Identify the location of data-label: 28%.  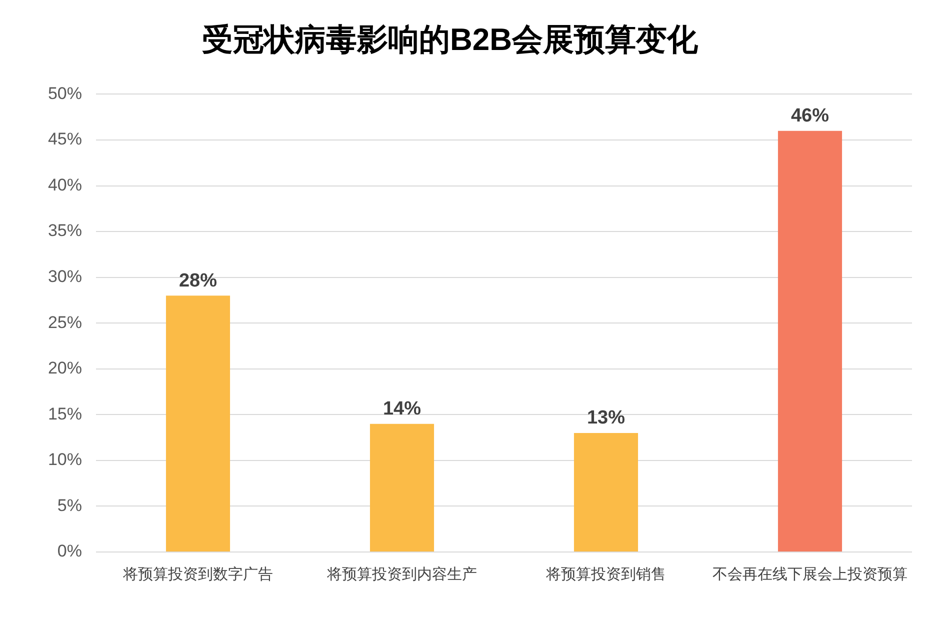
(198, 281).